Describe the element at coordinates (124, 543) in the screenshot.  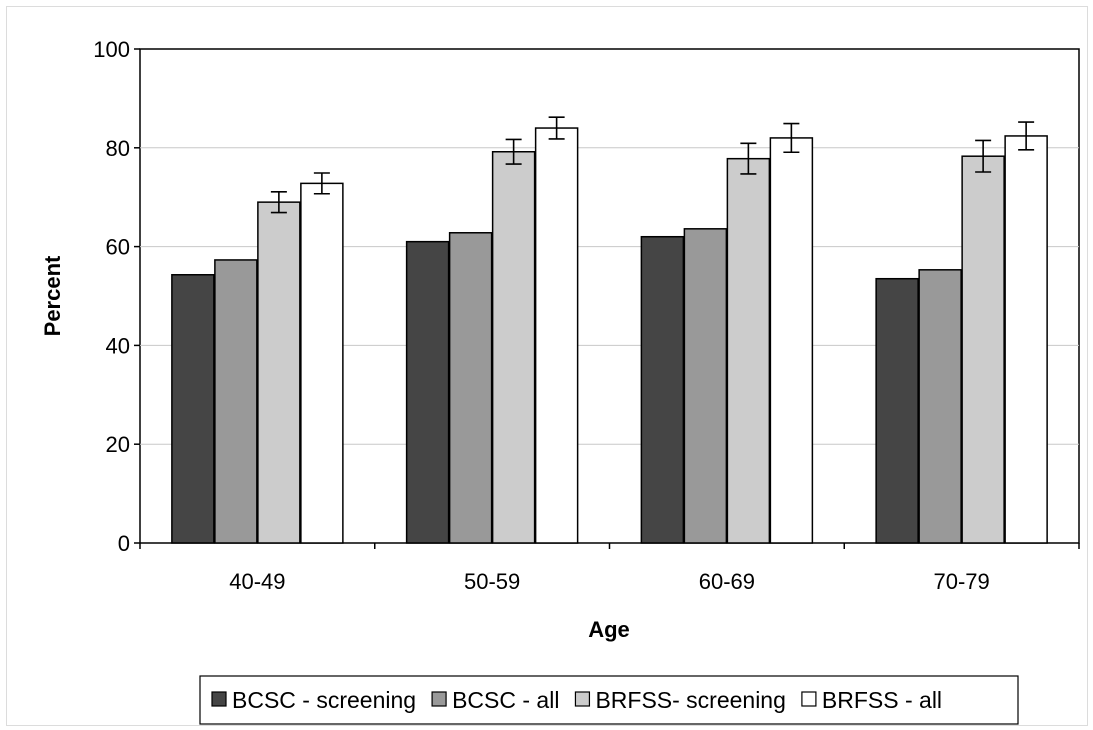
I see `y-tick-label: 0` at that location.